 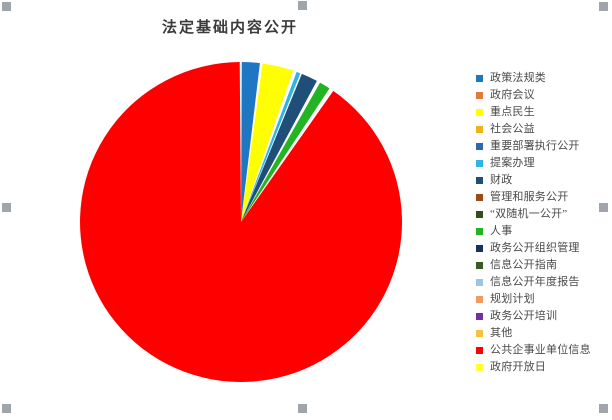 What do you see at coordinates (543, 299) in the screenshot?
I see `legend-item: 规划计划` at bounding box center [543, 299].